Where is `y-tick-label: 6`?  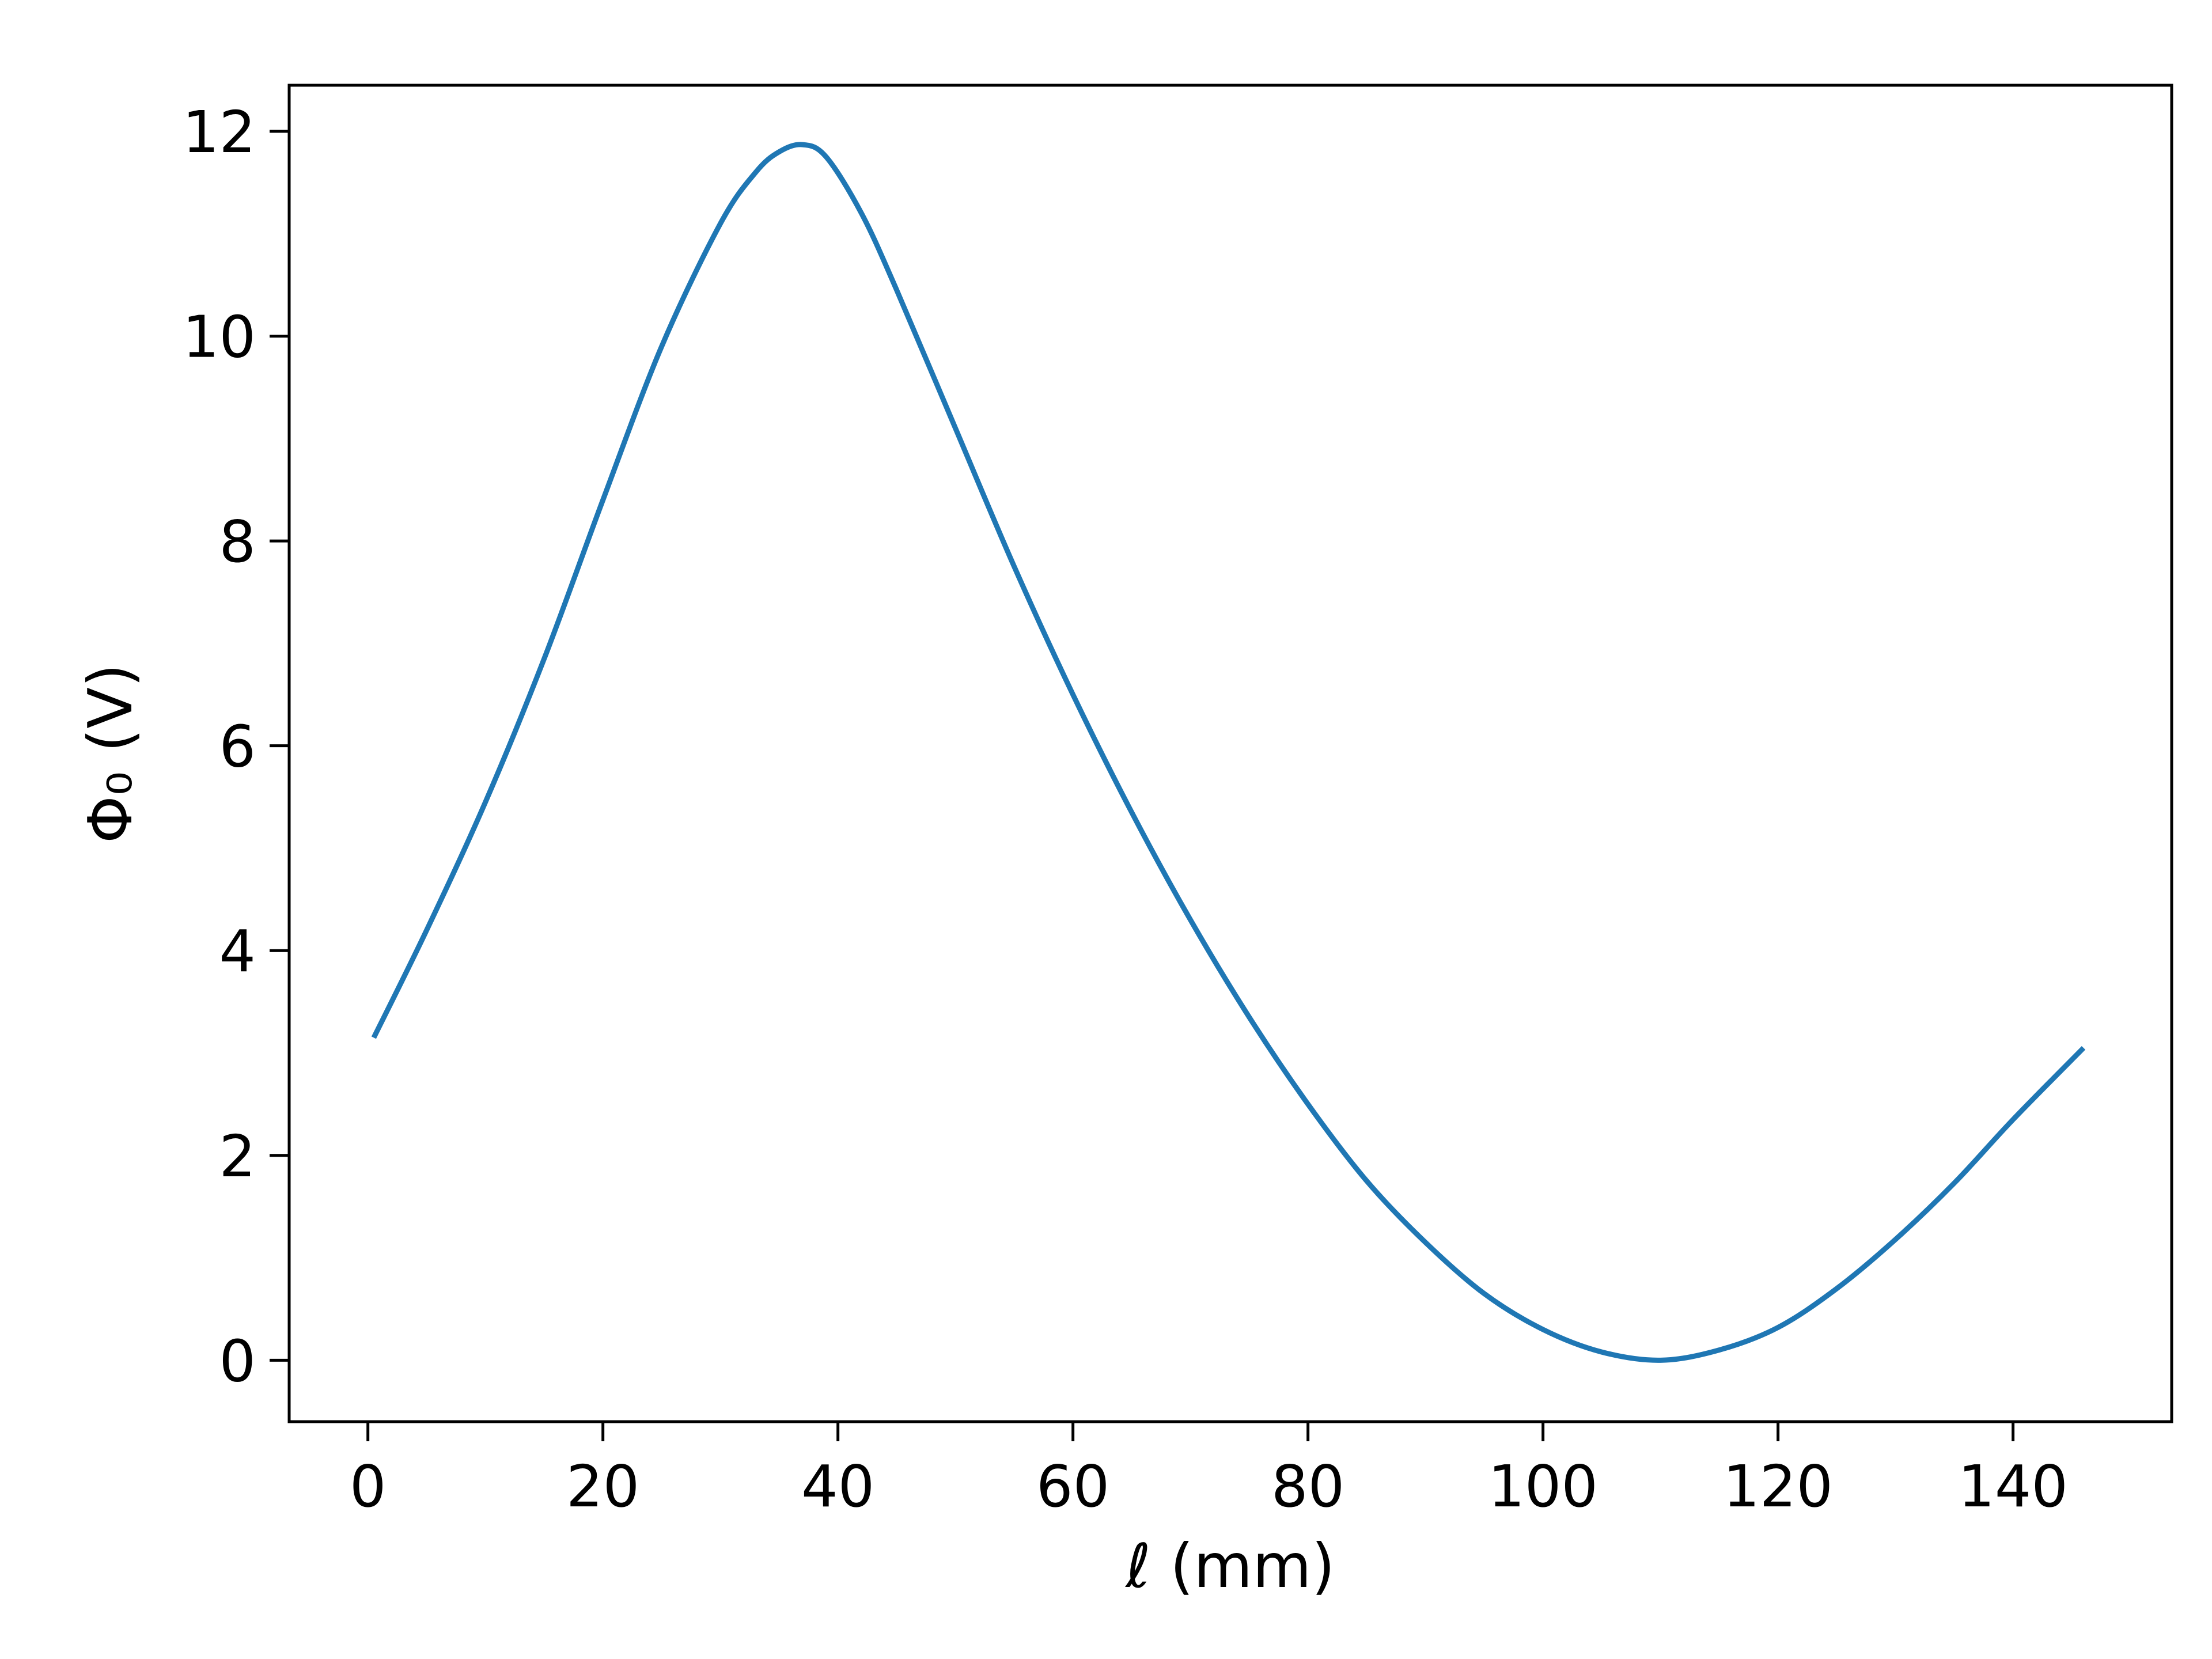 y-tick-label: 6 is located at coordinates (237, 747).